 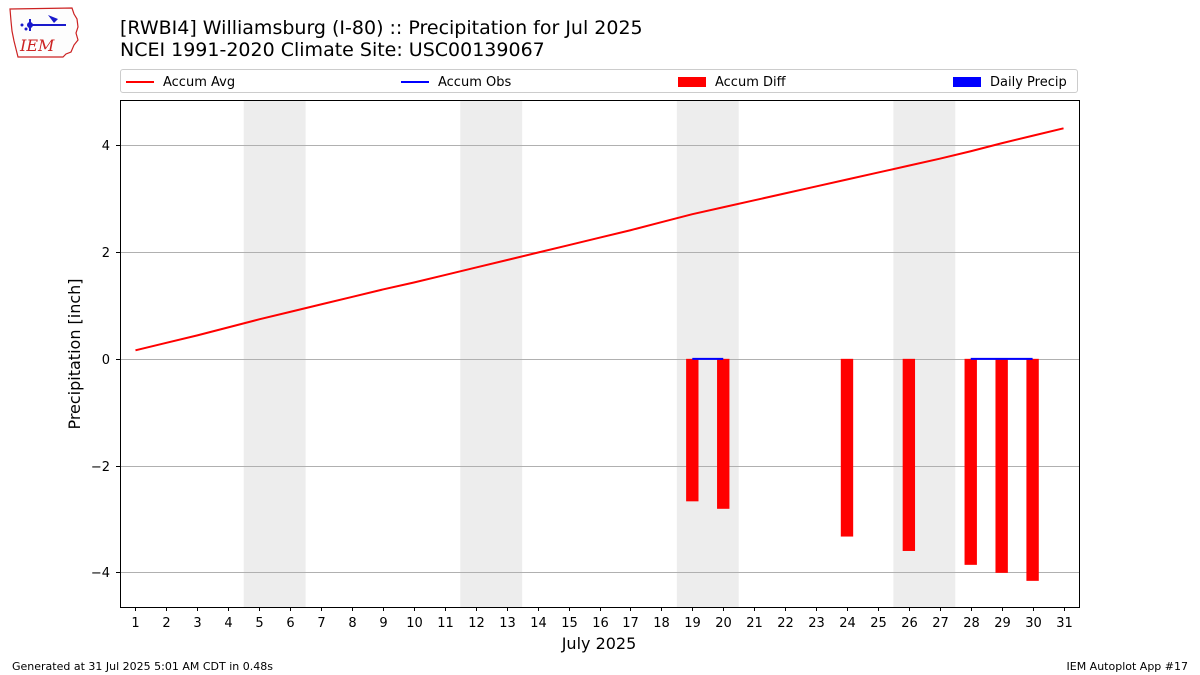 I want to click on x-tick-label: 11, so click(x=445, y=623).